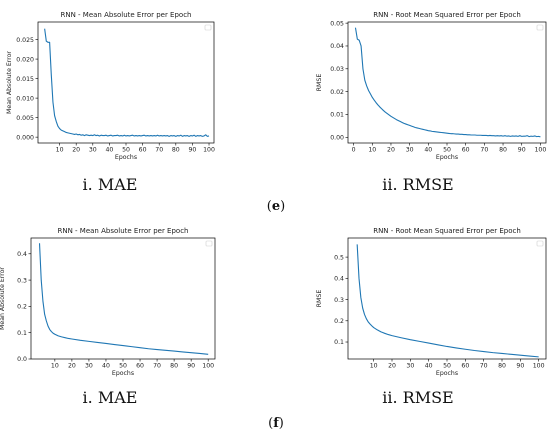 Image resolution: width=550 pixels, height=436 pixels. What do you see at coordinates (22, 359) in the screenshot?
I see `y-tick-label: 0.0` at bounding box center [22, 359].